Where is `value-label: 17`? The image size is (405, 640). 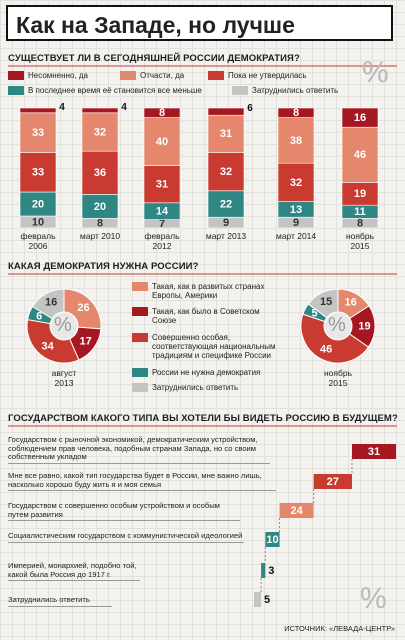 value-label: 17 is located at coordinates (85, 341).